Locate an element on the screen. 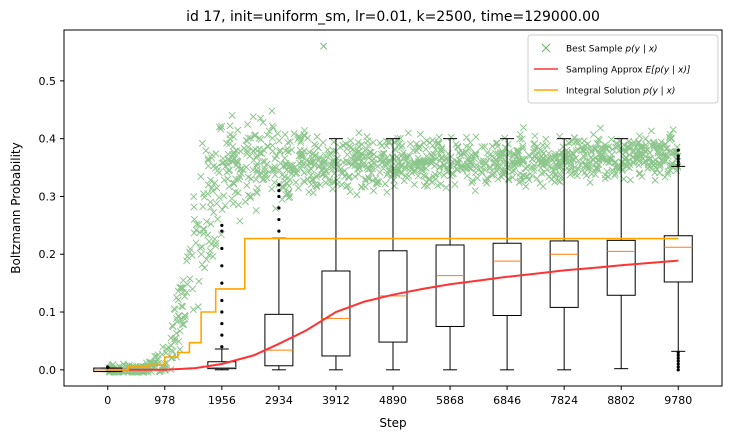 Image resolution: width=740 pixels, height=440 pixels. legend-entry: Best Sample p(y | x) is located at coordinates (599, 49).